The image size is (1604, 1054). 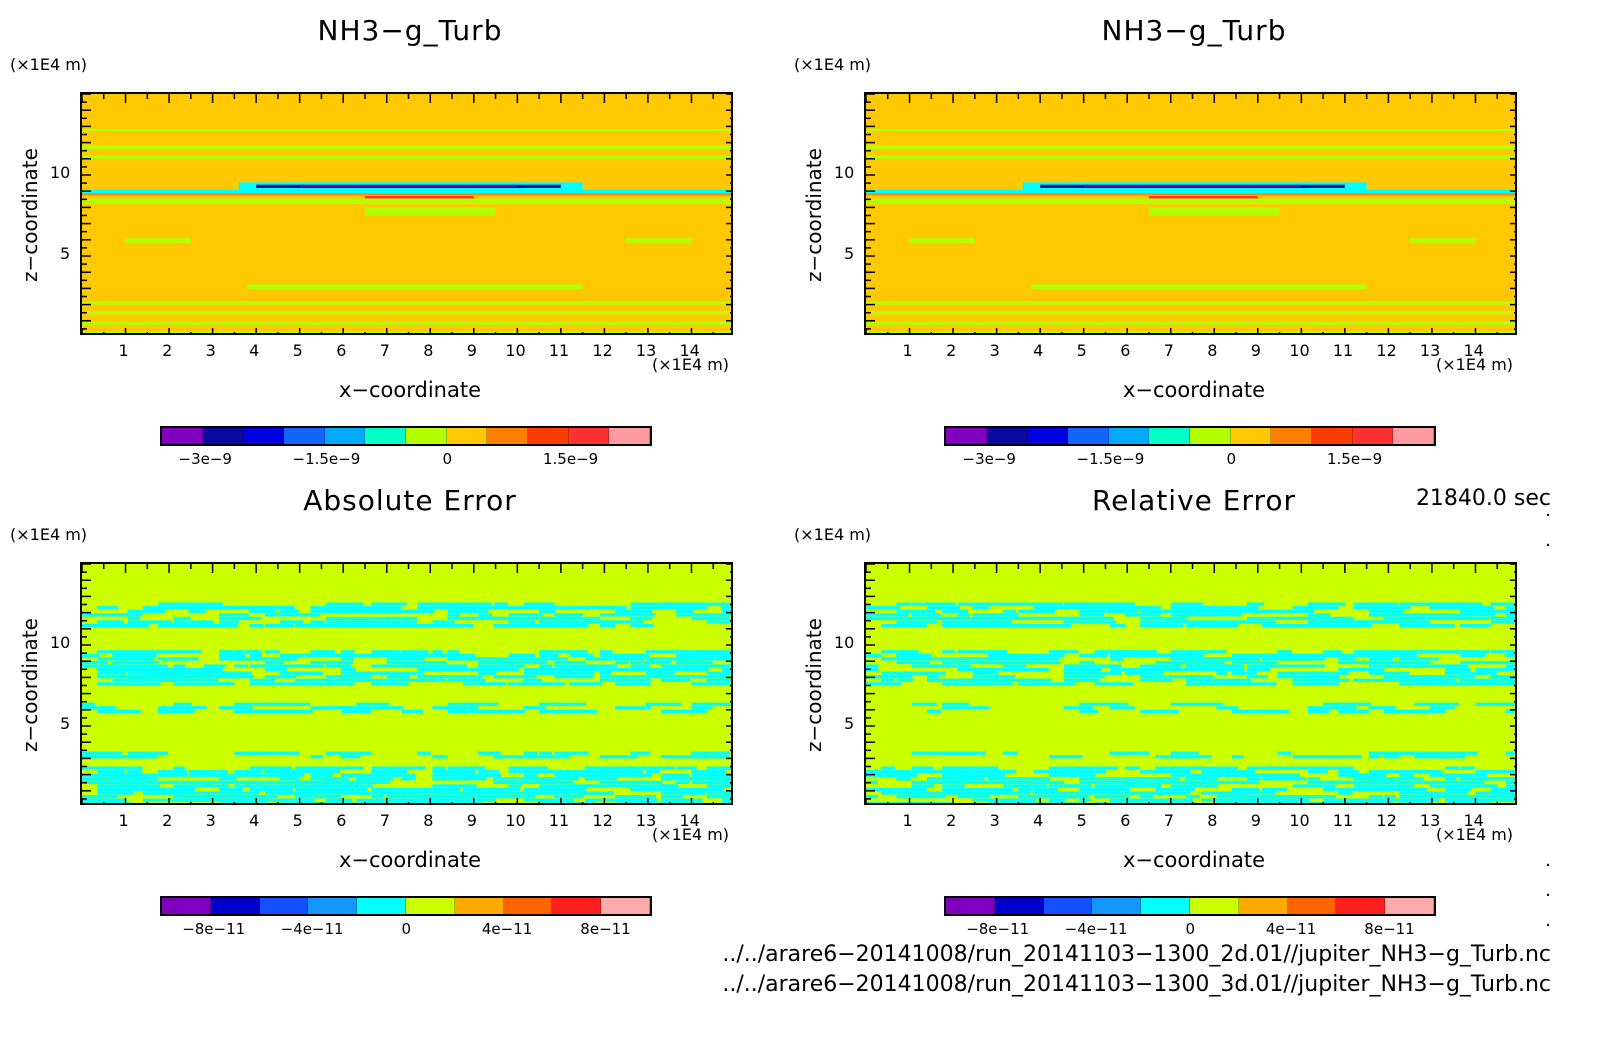 I want to click on x-tick-label: 1, so click(x=123, y=350).